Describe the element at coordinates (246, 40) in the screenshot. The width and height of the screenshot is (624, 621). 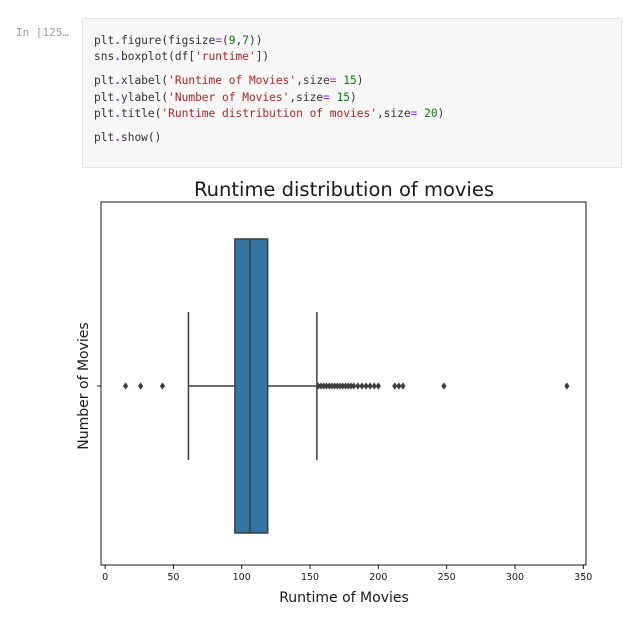
I see `code-token: 7` at that location.